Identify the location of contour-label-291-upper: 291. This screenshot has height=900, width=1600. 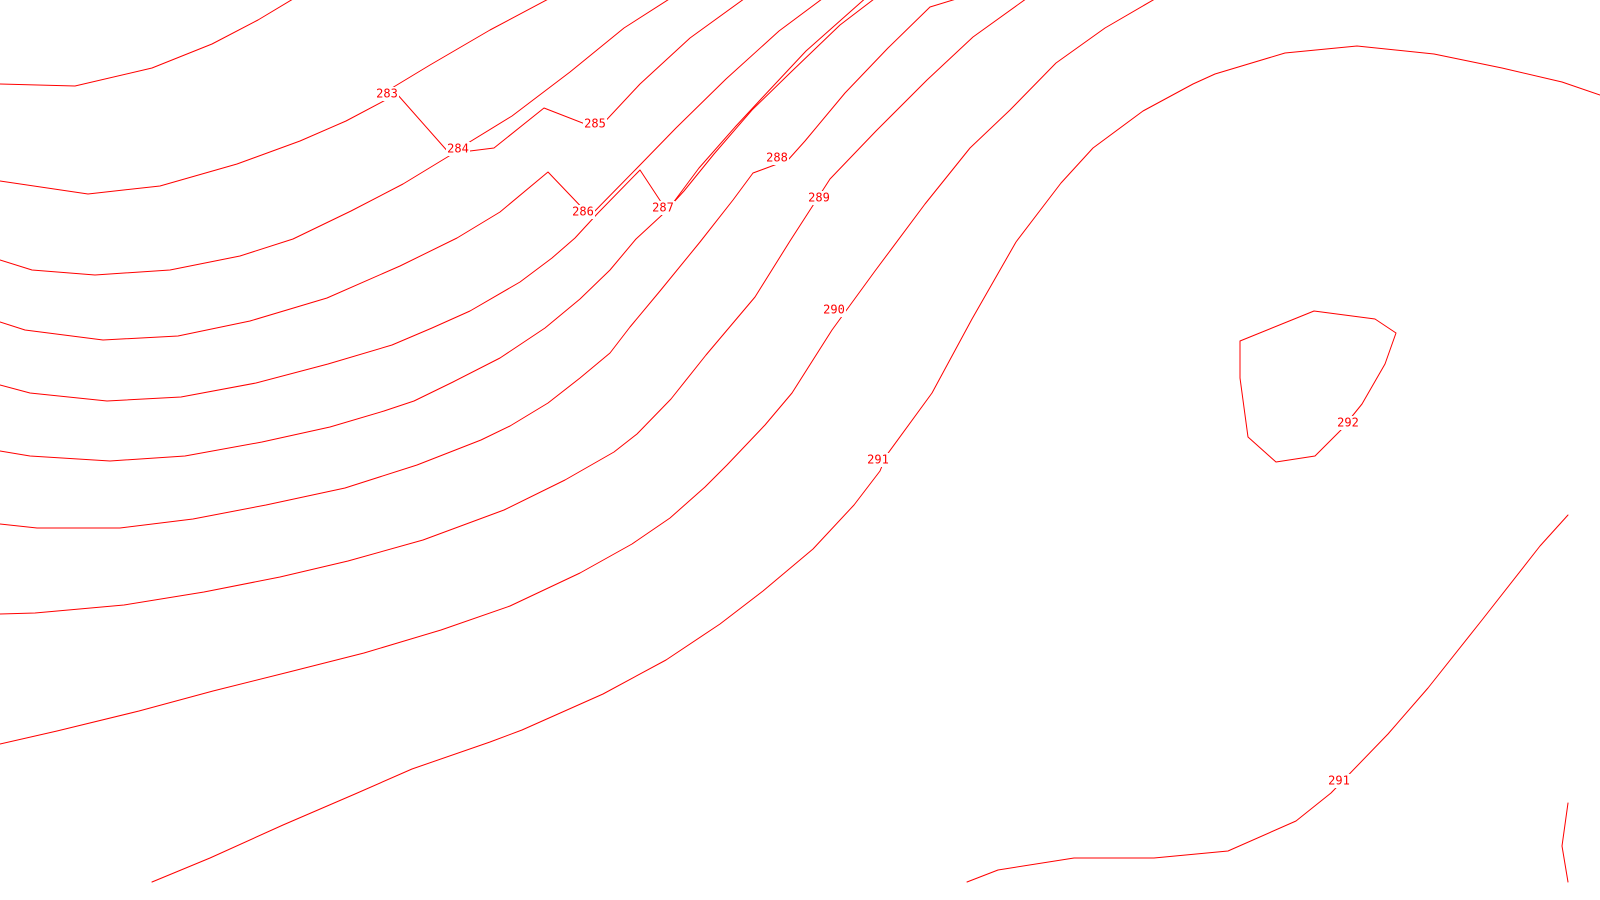
(878, 460).